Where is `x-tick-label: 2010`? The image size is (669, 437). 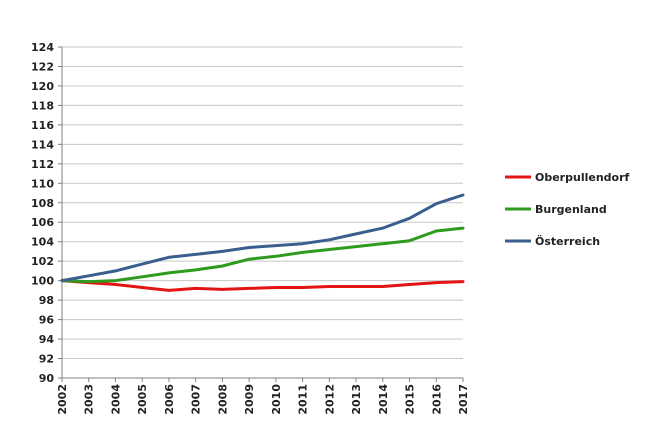
x-tick-label: 2010 is located at coordinates (276, 399).